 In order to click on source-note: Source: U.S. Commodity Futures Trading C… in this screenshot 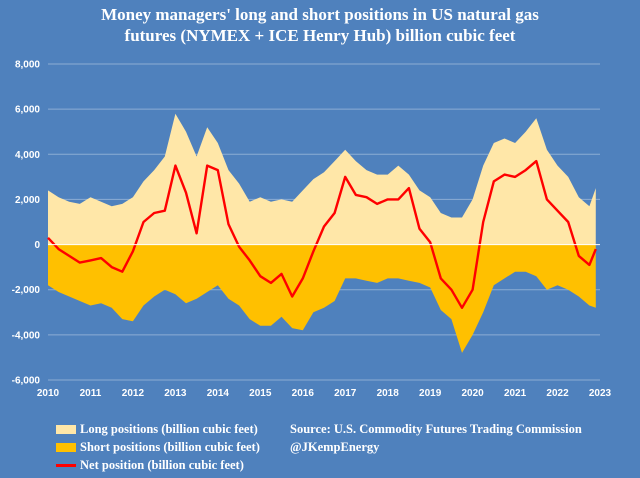, I will do `click(436, 438)`.